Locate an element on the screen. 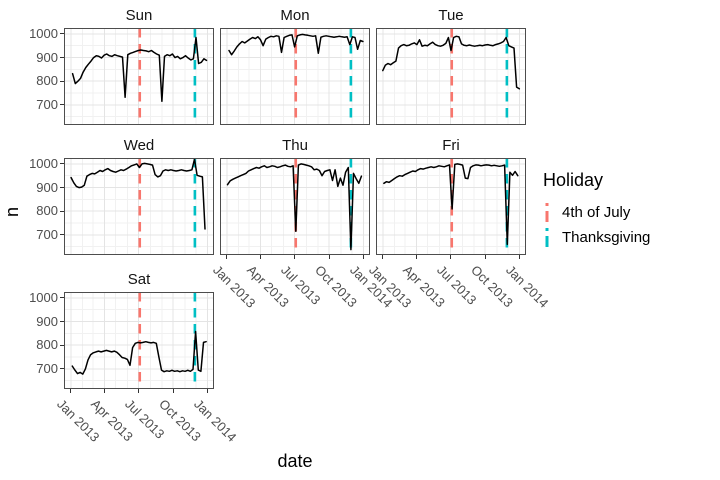 This screenshot has height=480, width=720. facet-panel-thu is located at coordinates (295, 206).